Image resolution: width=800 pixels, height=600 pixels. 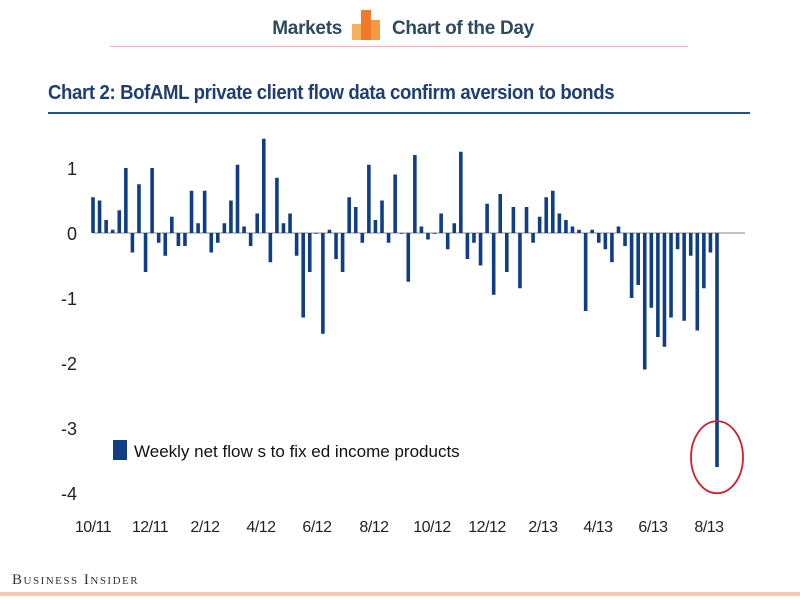 I want to click on markets-label: Markets, so click(x=307, y=28).